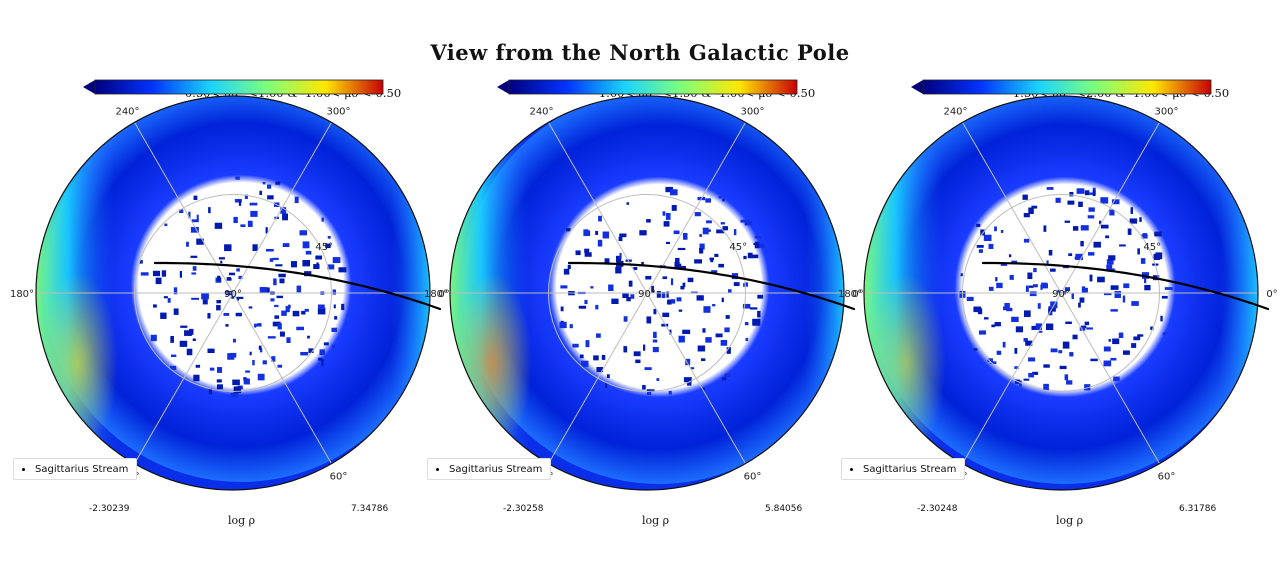 The height and width of the screenshot is (577, 1280). What do you see at coordinates (857, 294) in the screenshot?
I see `angle-tick-label: 0°` at bounding box center [857, 294].